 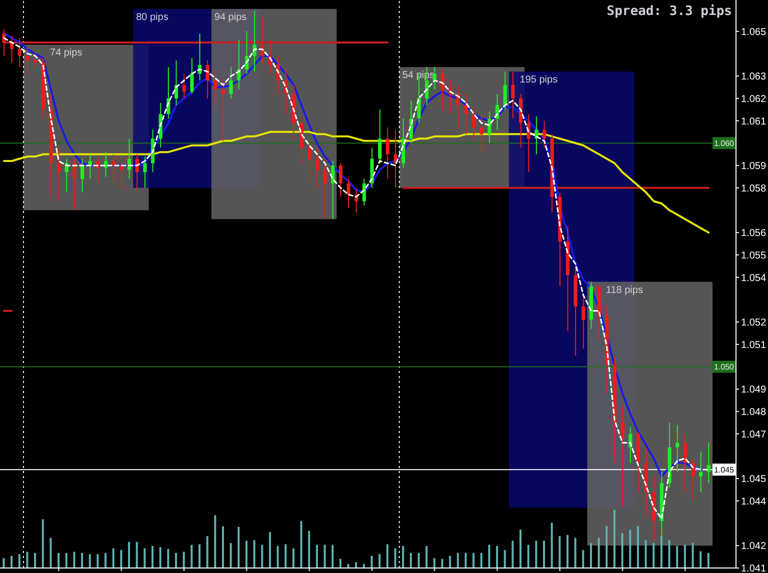 What do you see at coordinates (230, 17) in the screenshot?
I see `band-label: 94 pips` at bounding box center [230, 17].